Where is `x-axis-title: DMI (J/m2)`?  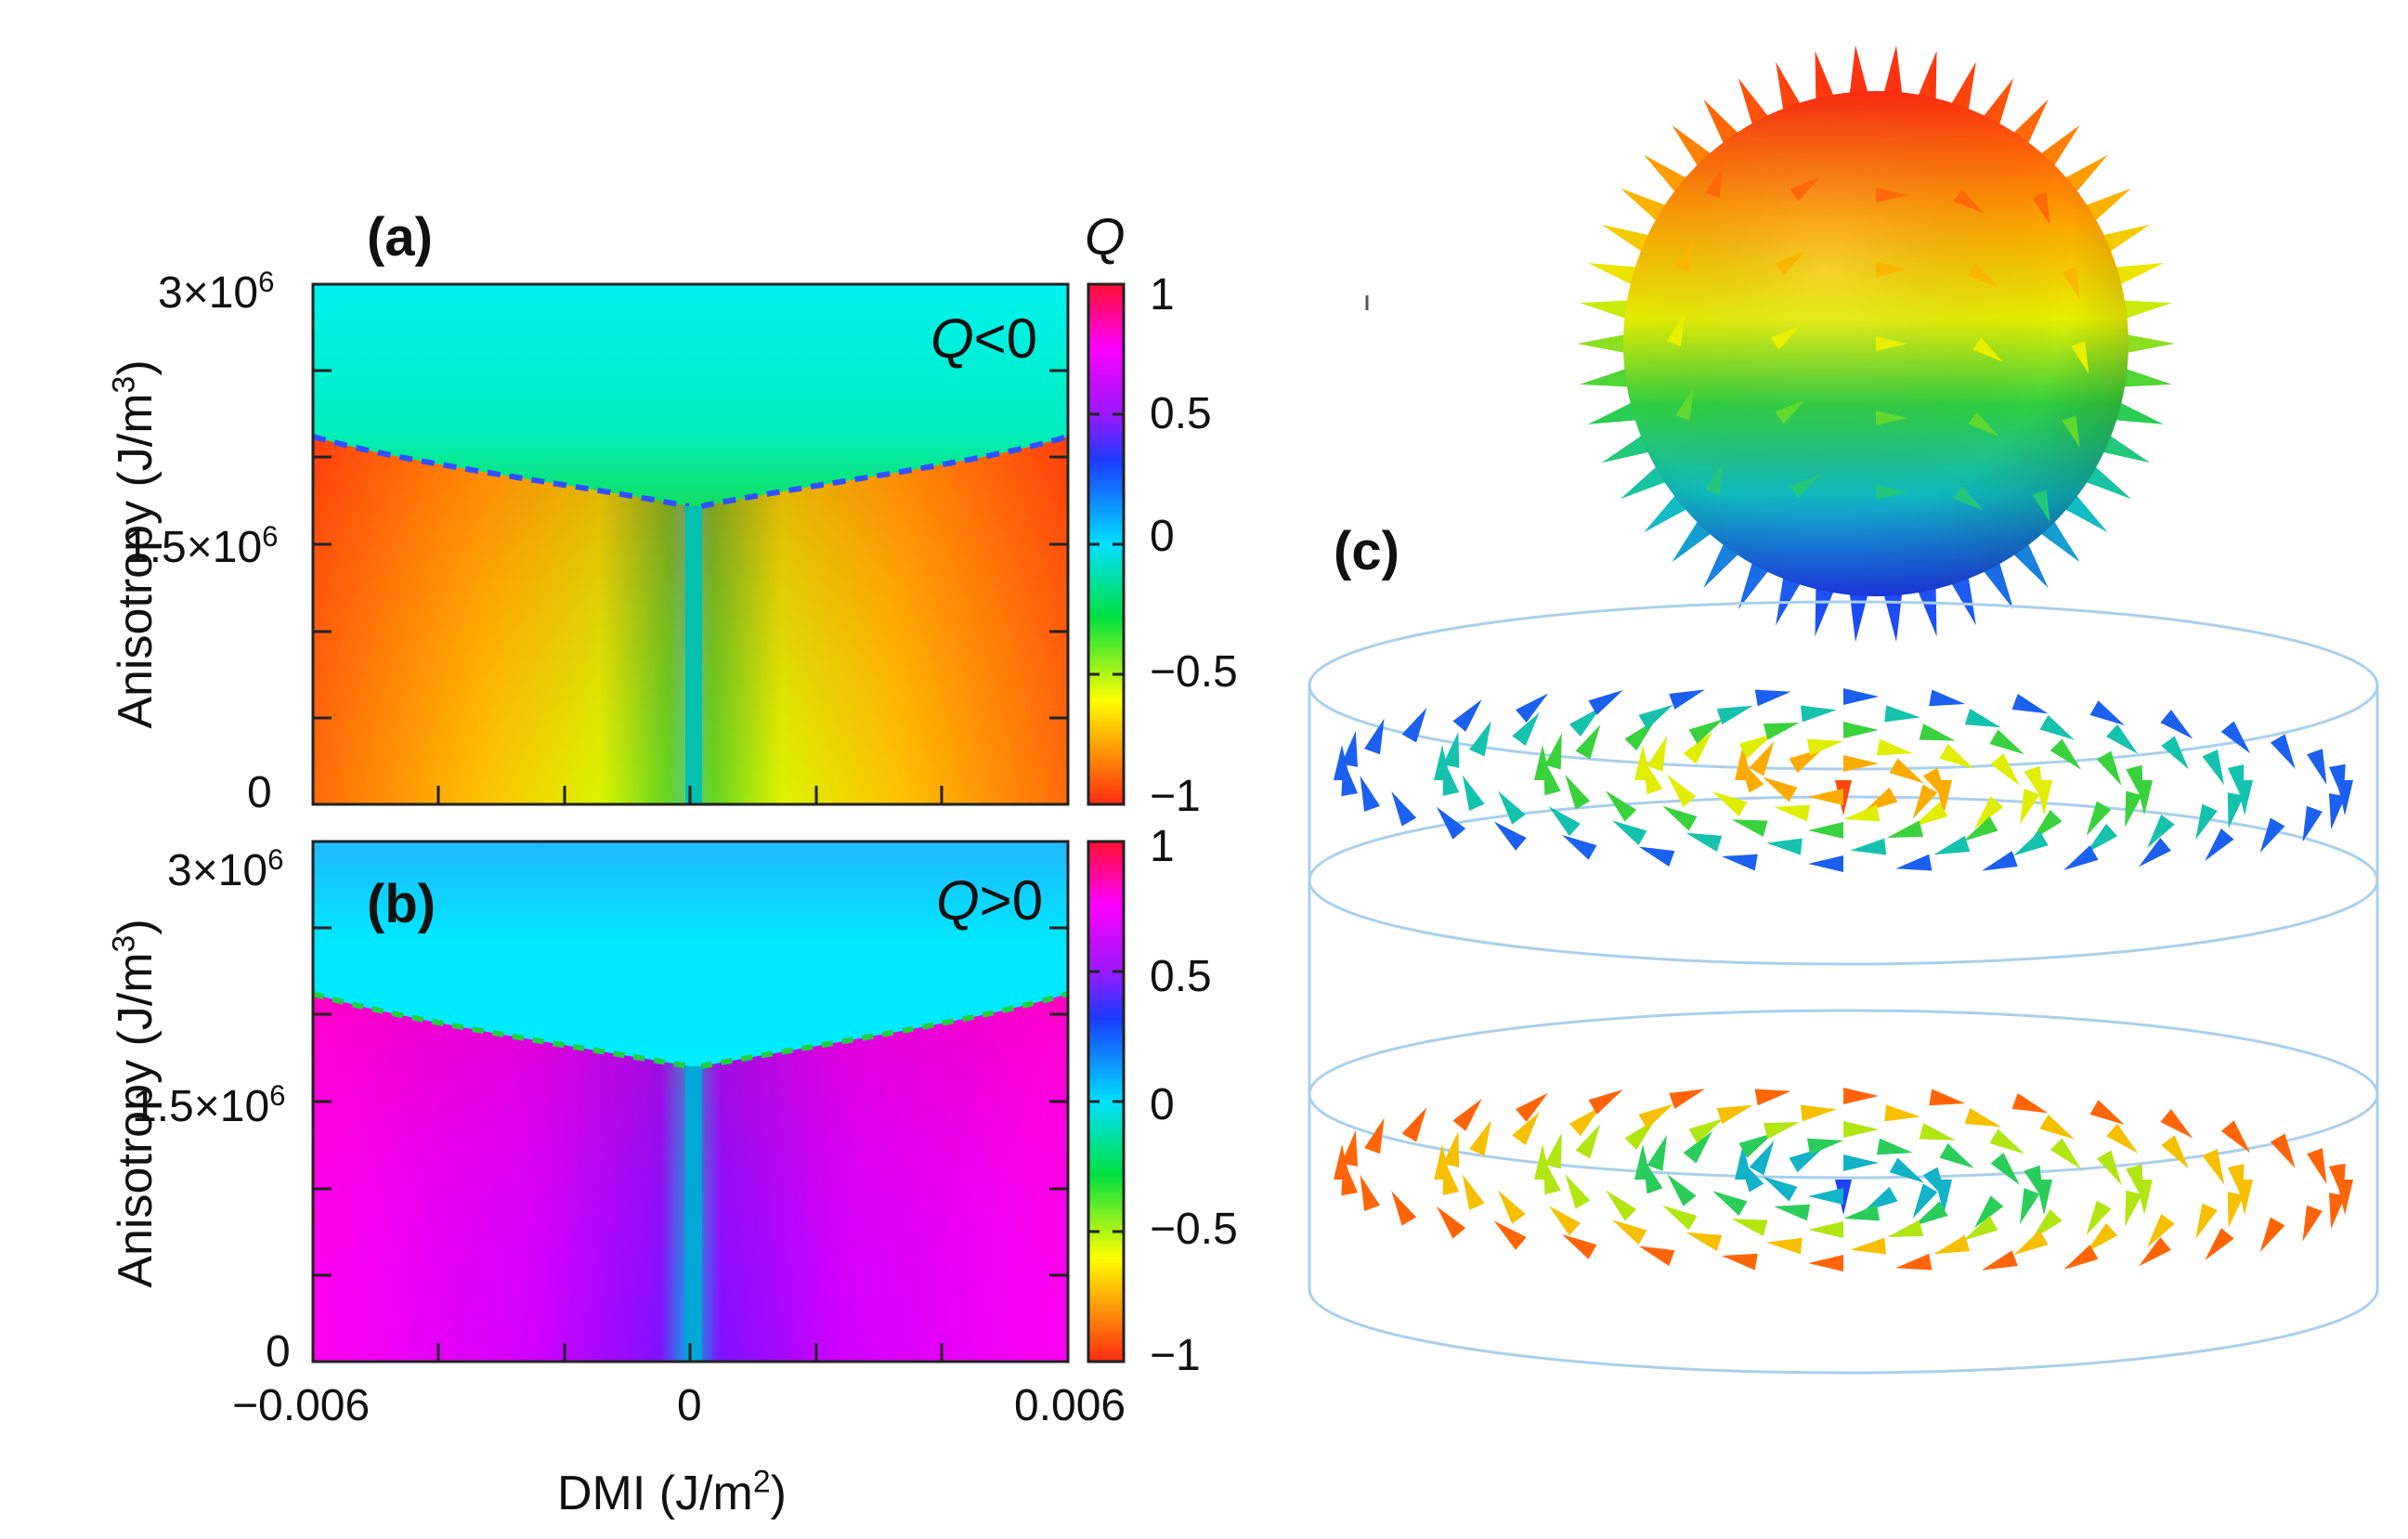
x-axis-title: DMI (J/m2) is located at coordinates (672, 1492).